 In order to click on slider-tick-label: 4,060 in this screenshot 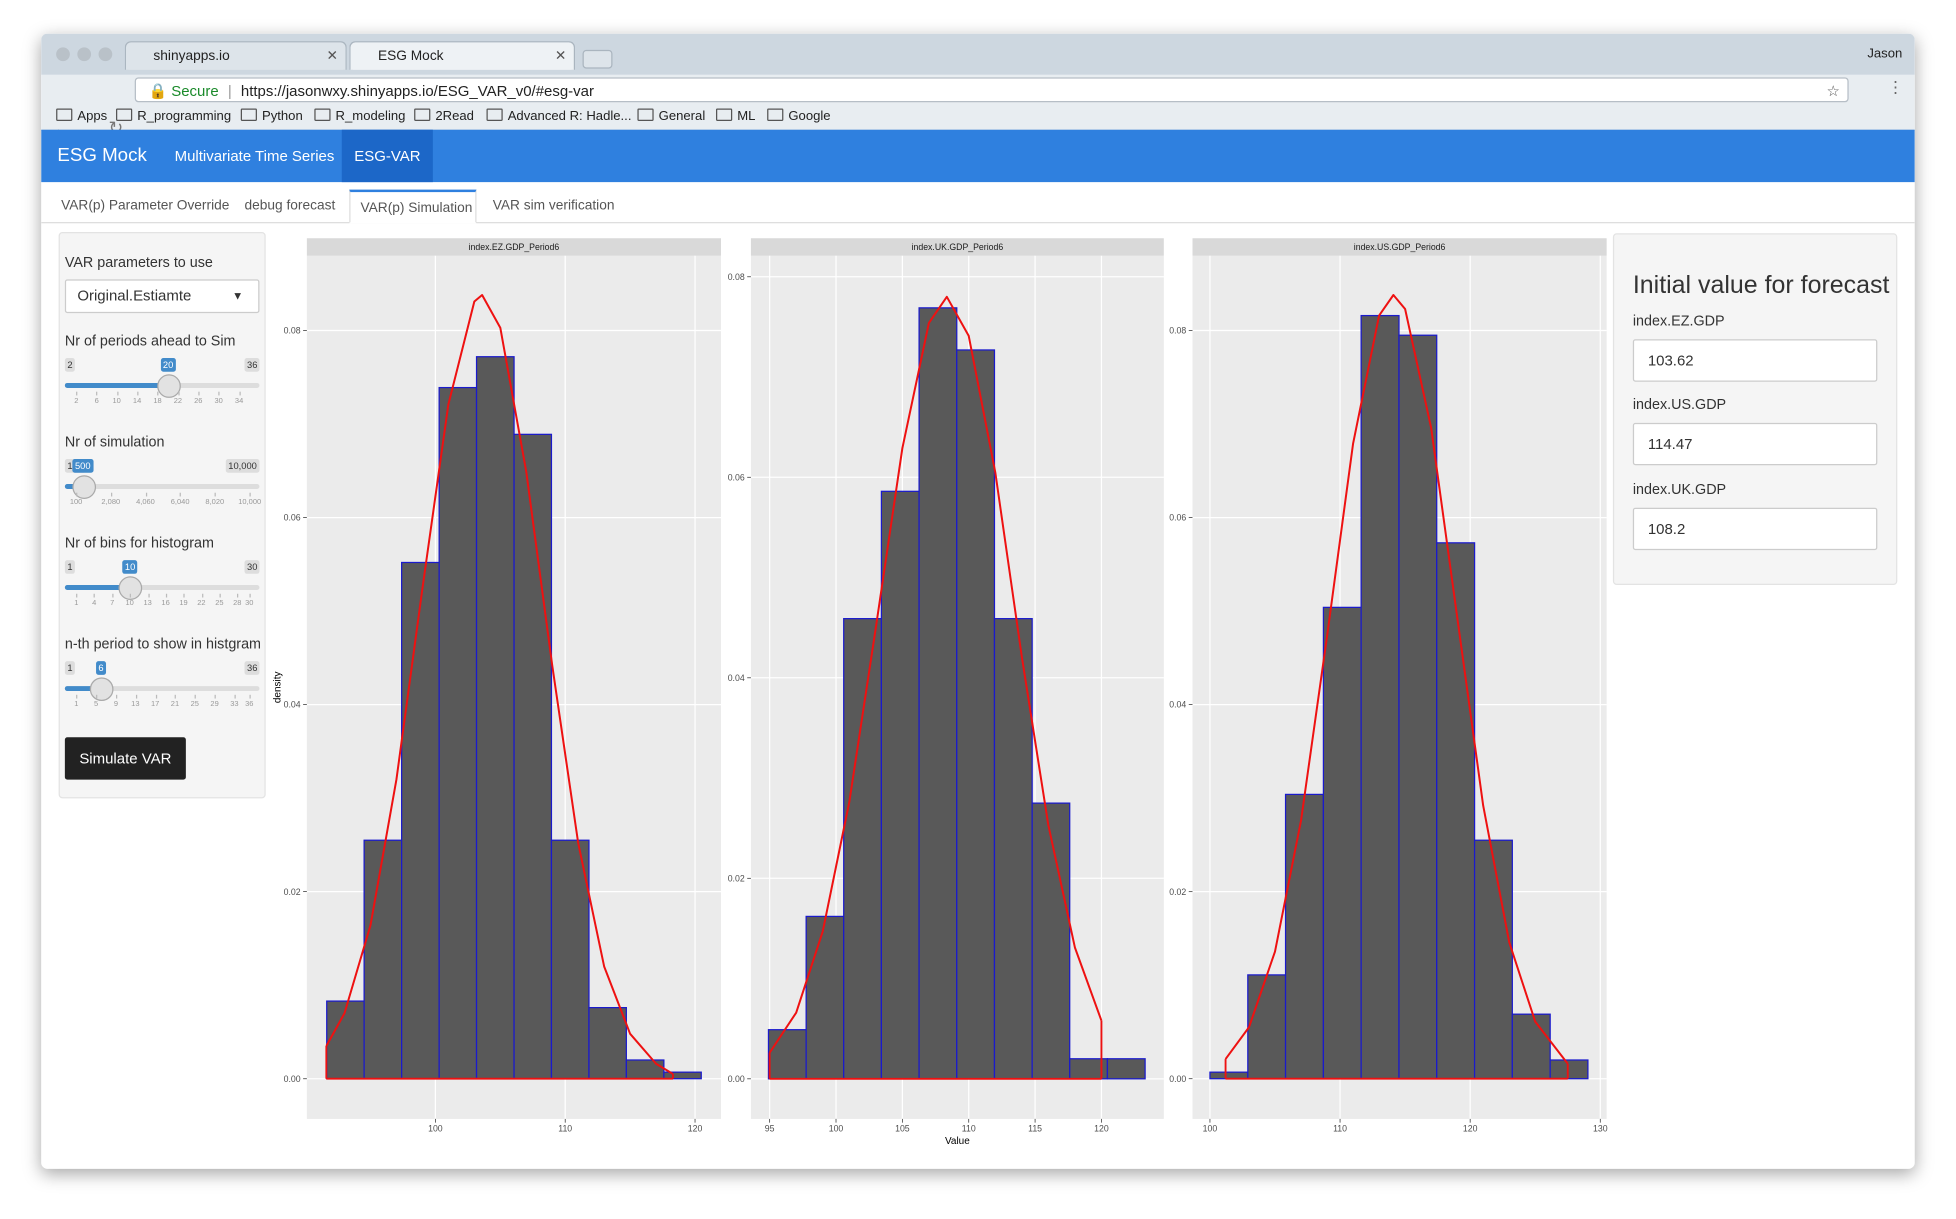, I will do `click(145, 502)`.